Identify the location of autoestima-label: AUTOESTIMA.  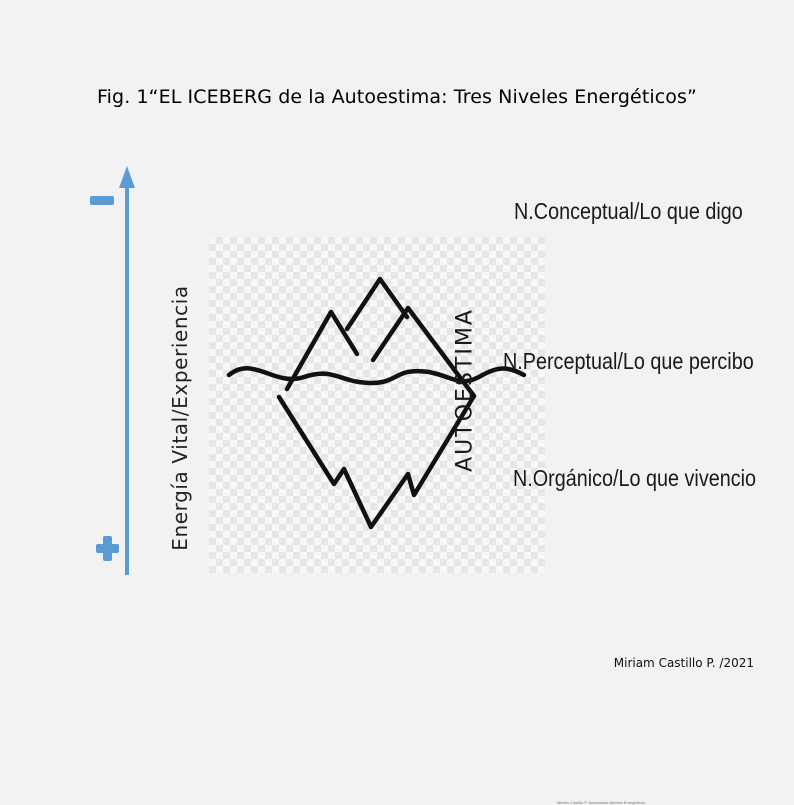
(465, 390).